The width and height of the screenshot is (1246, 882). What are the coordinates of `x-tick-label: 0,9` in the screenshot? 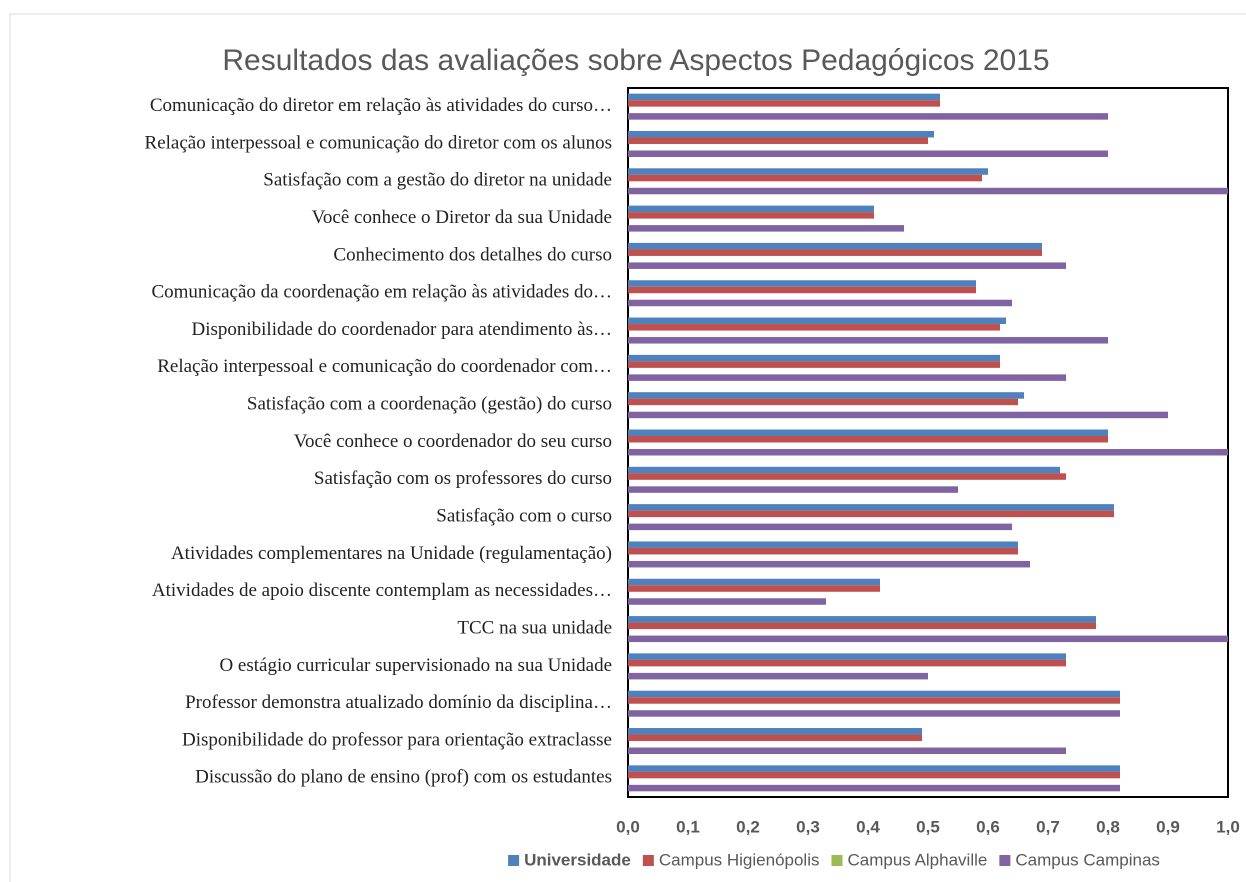 It's located at (1168, 826).